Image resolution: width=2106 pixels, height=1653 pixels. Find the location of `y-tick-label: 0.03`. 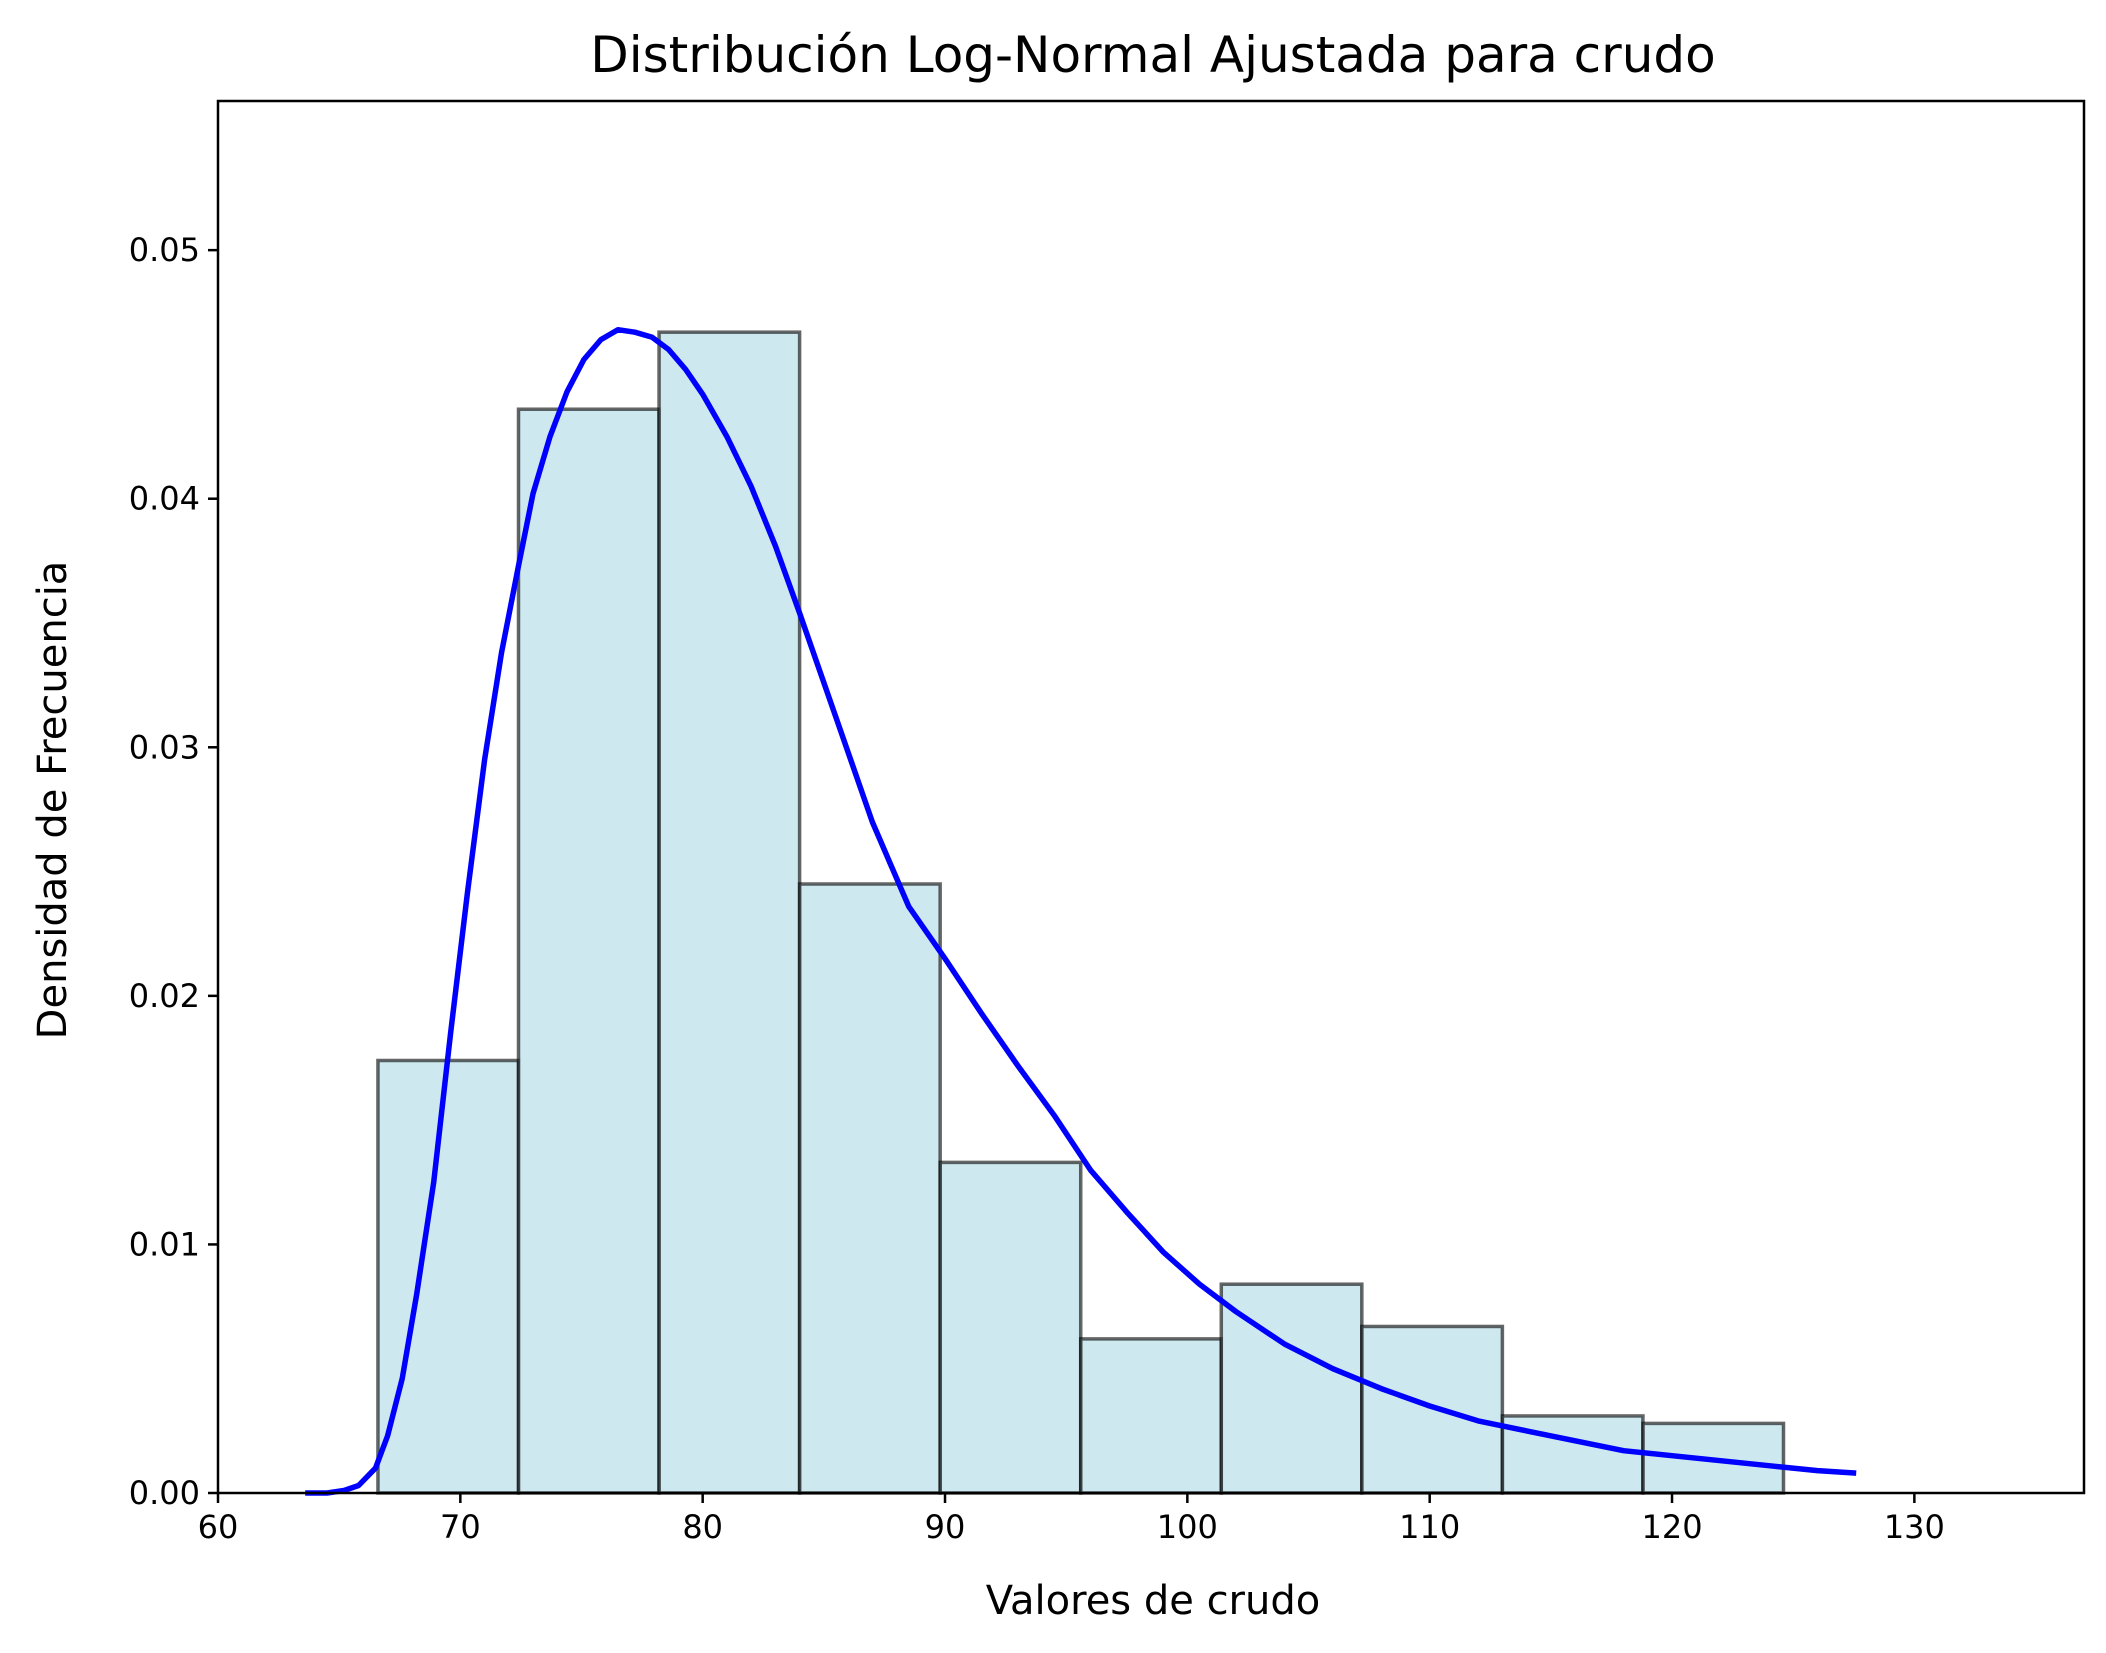

y-tick-label: 0.03 is located at coordinates (164, 747).